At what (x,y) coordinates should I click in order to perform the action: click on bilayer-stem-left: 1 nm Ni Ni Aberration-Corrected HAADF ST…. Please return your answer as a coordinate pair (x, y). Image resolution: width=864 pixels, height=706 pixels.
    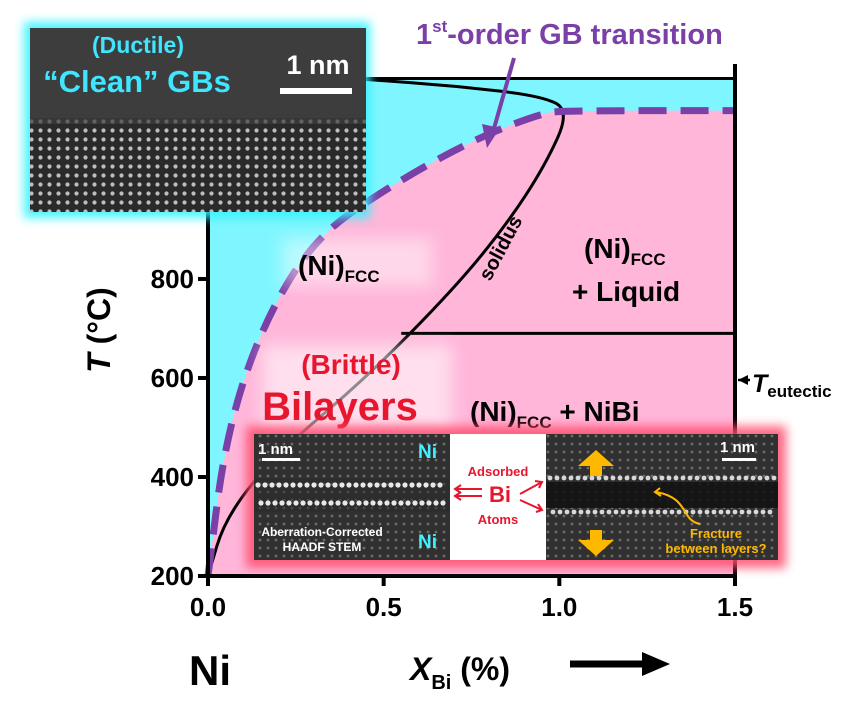
    Looking at the image, I should click on (352, 497).